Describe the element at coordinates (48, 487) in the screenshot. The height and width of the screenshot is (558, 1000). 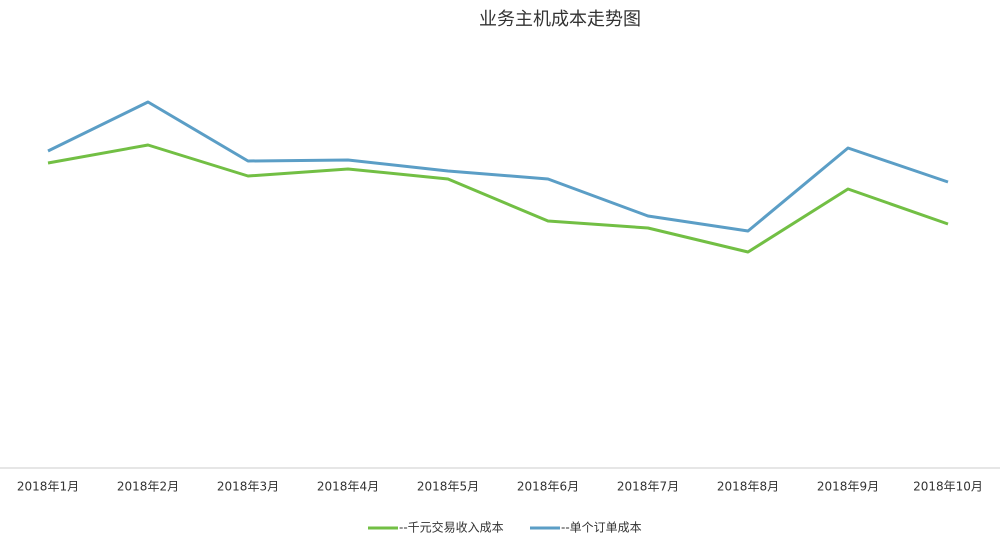
I see `x-tick-label: 2018年1月` at that location.